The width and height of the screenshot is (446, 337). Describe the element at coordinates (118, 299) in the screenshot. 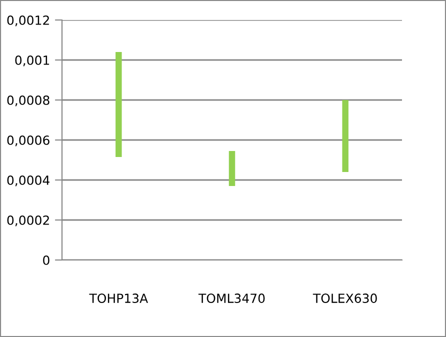

I see `x-tick-label: TOHP13A` at that location.